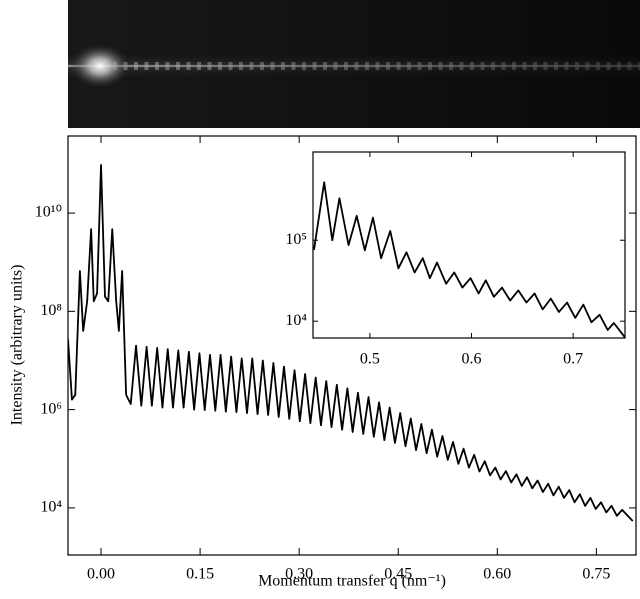 The width and height of the screenshot is (640, 599). What do you see at coordinates (17, 345) in the screenshot?
I see `y-axis-label: Intensity (arbitrary units)` at bounding box center [17, 345].